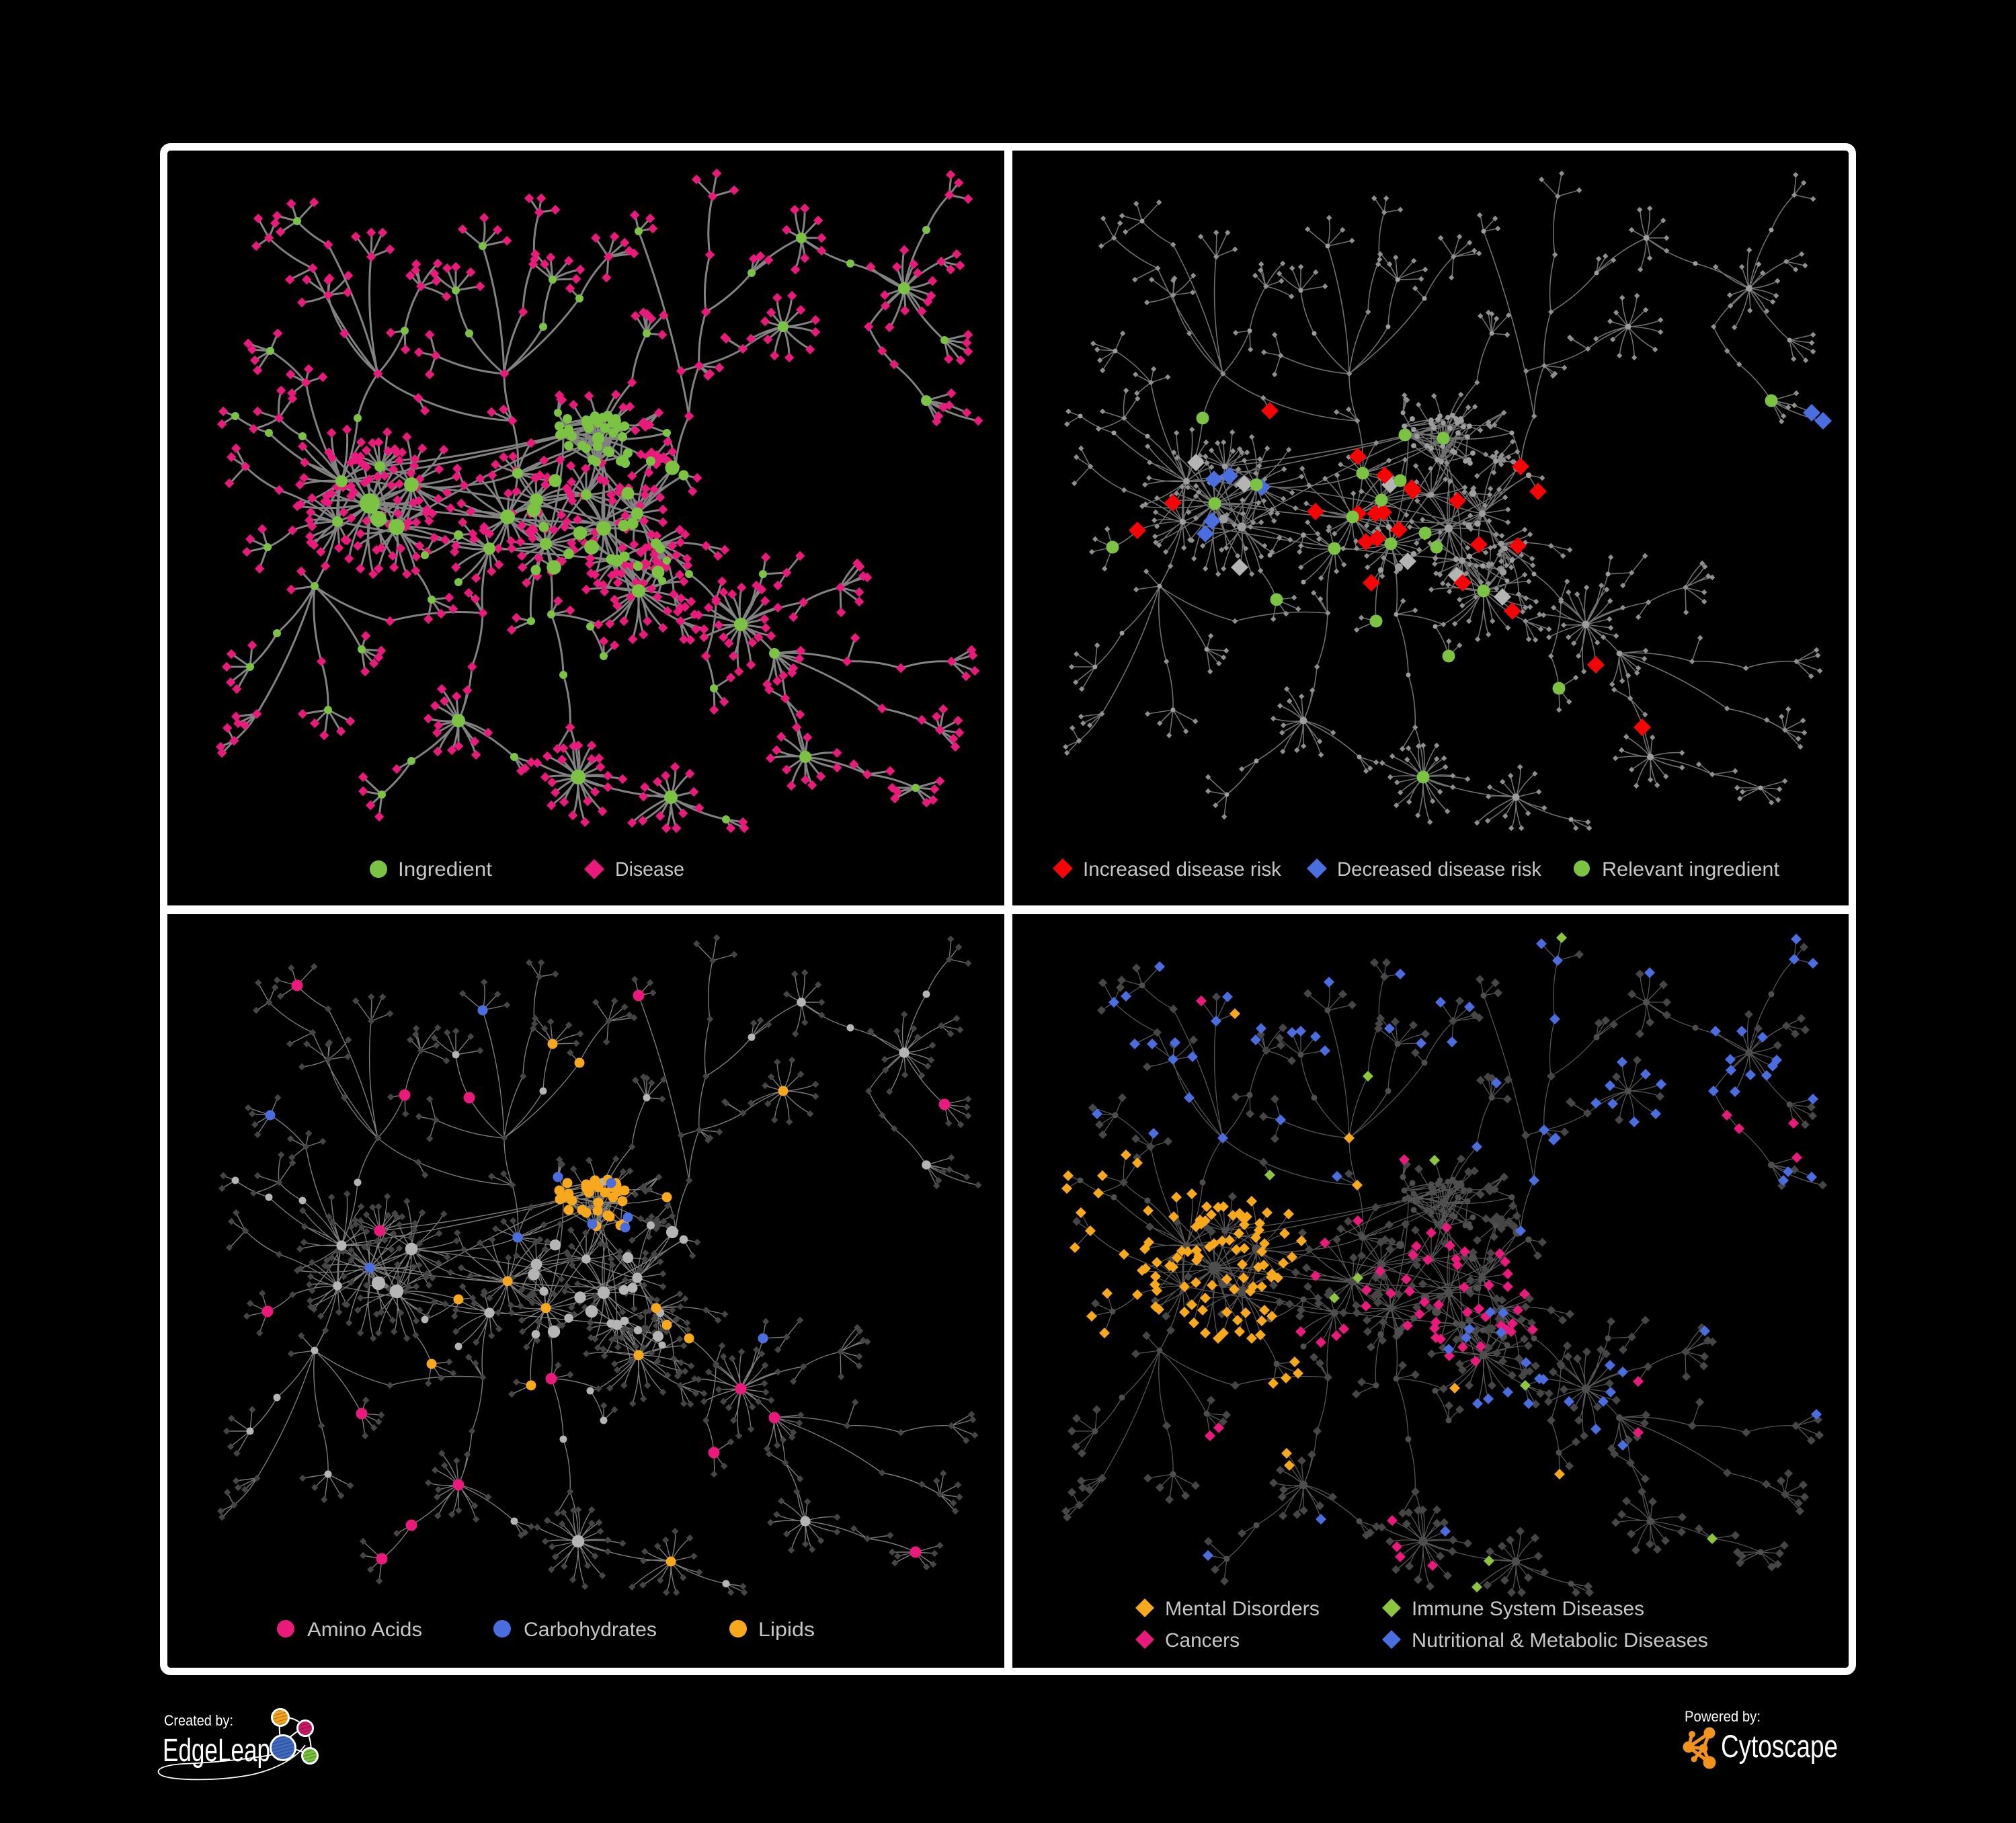 This screenshot has width=2016, height=1823. Describe the element at coordinates (1242, 1609) in the screenshot. I see `svg-text: Mental Disorders` at that location.